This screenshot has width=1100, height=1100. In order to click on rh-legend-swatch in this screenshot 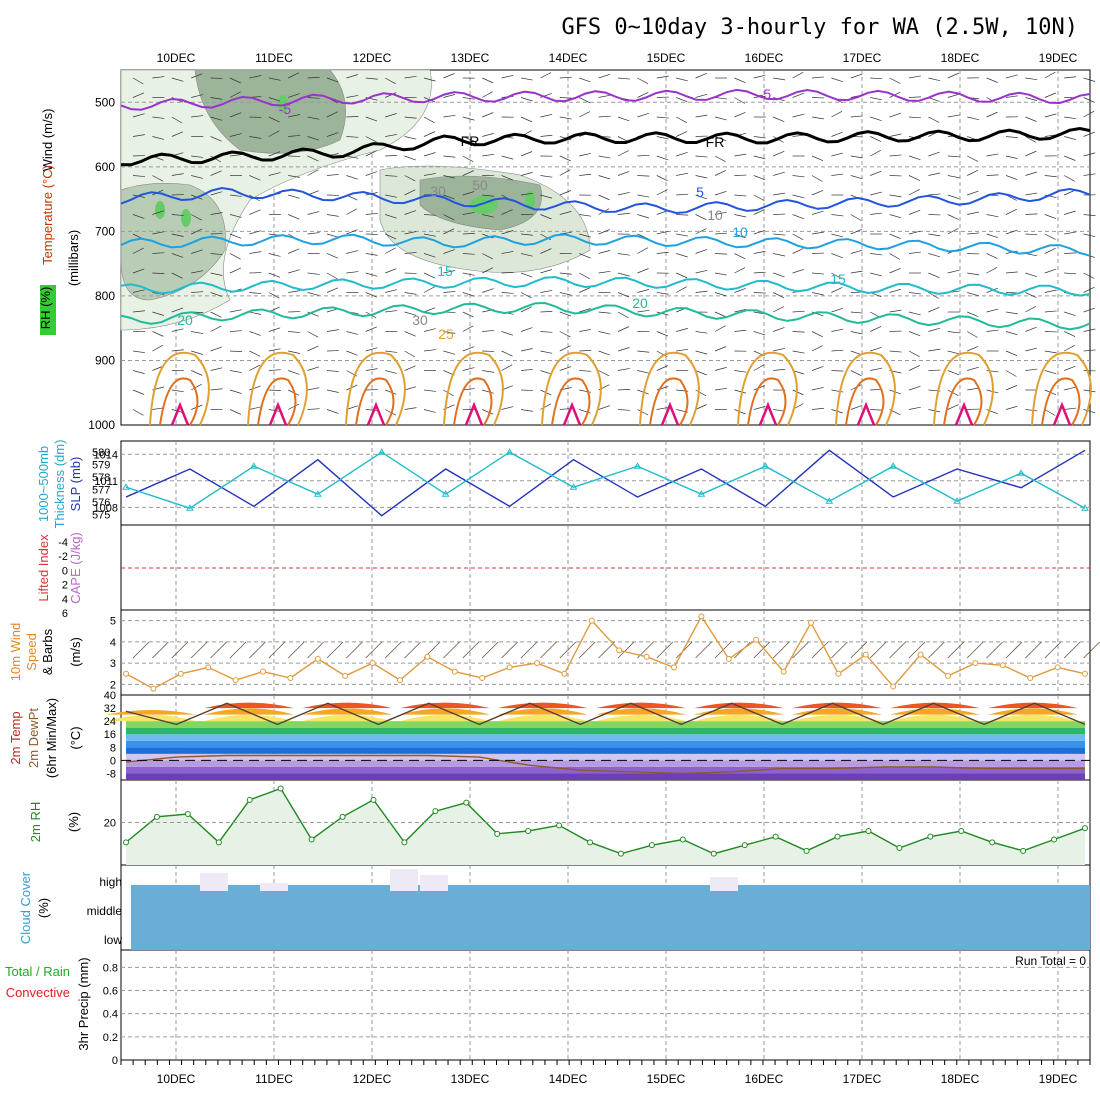, I will do `click(48, 310)`.